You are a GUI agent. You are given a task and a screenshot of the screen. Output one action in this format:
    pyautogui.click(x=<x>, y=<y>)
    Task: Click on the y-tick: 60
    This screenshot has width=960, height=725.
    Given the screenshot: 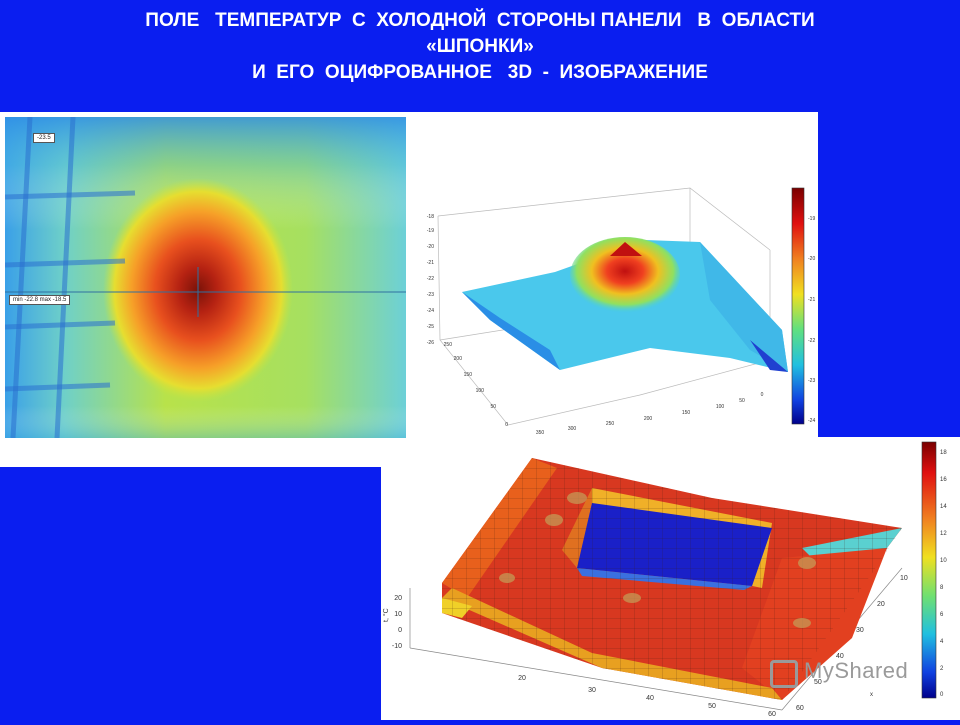 What is the action you would take?
    pyautogui.click(x=800, y=708)
    